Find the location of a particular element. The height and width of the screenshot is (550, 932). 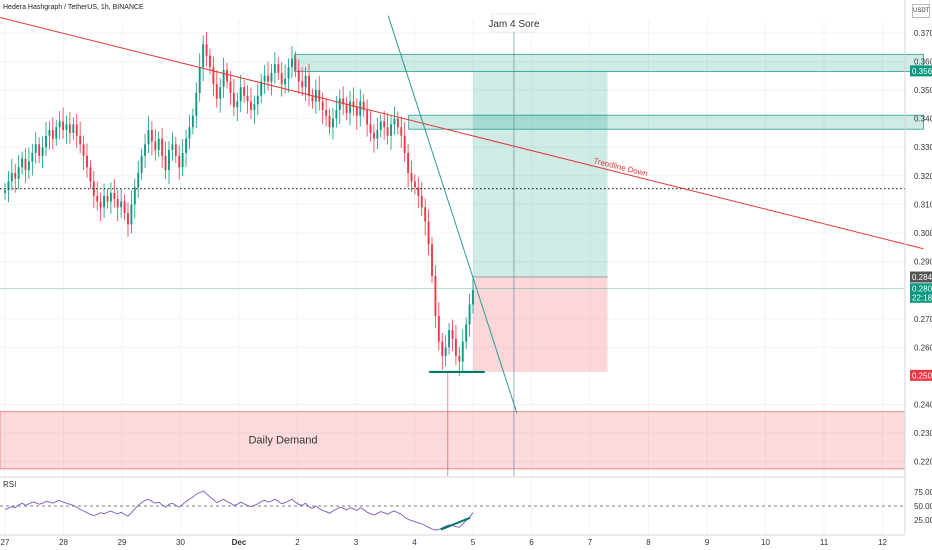

chart-header-symbol: Hedera Hashgraph / TetherUS, 1h, BINANCE is located at coordinates (73, 7).